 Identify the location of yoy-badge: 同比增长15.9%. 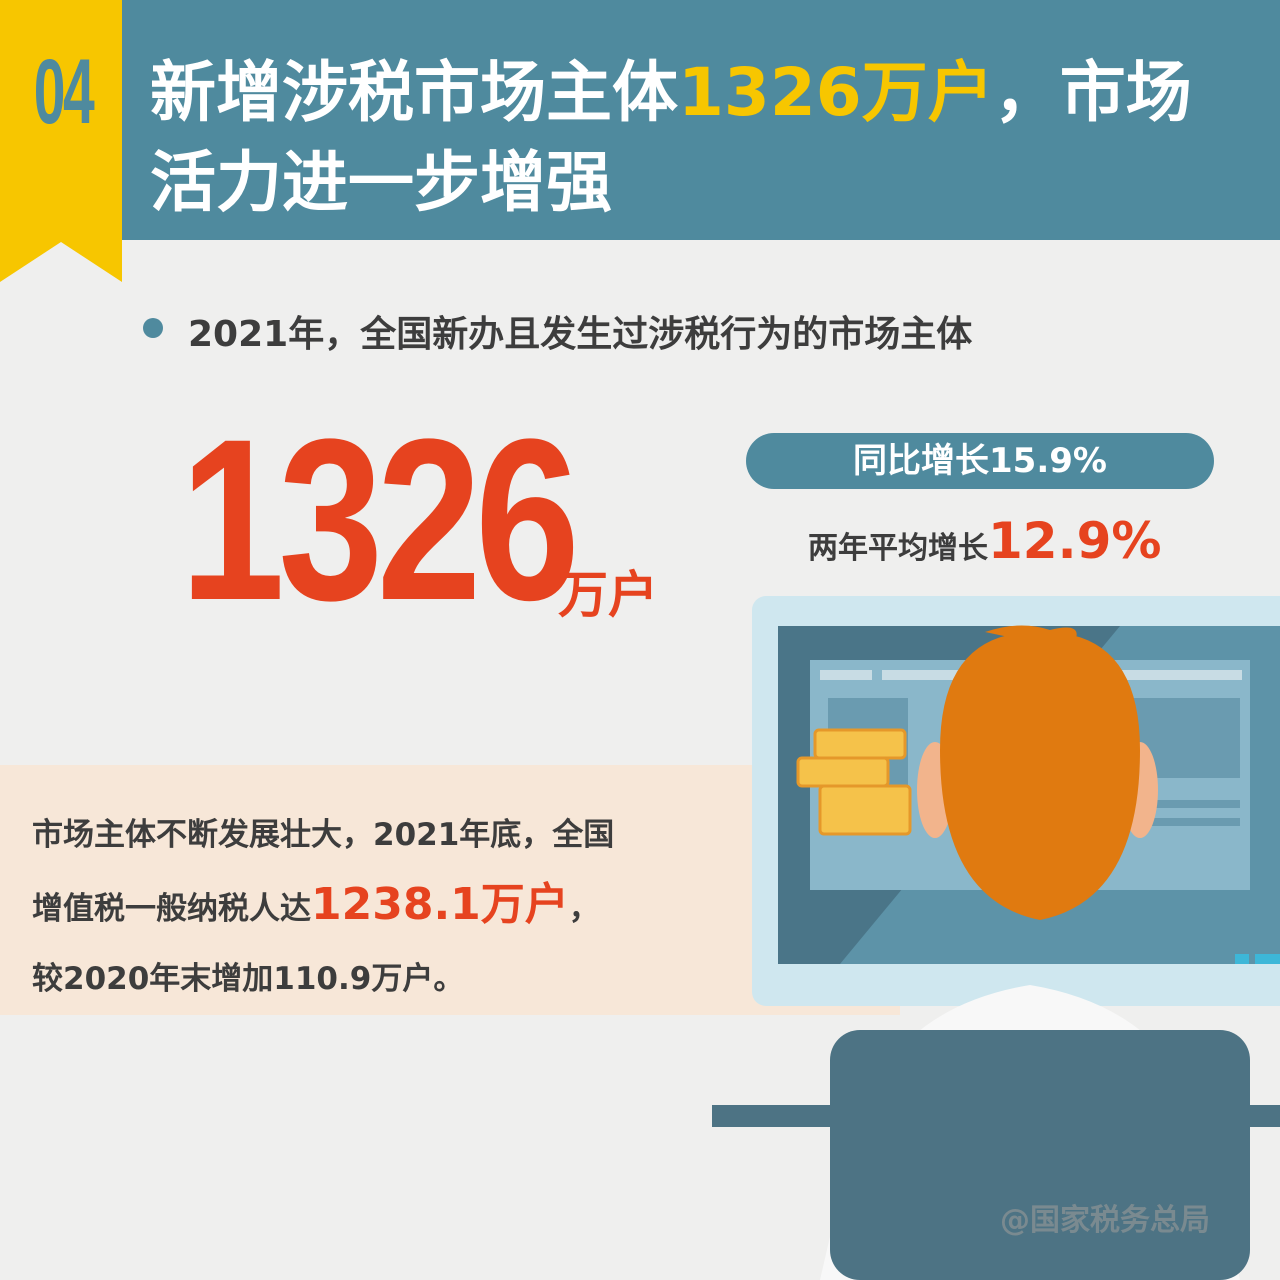
(980, 461).